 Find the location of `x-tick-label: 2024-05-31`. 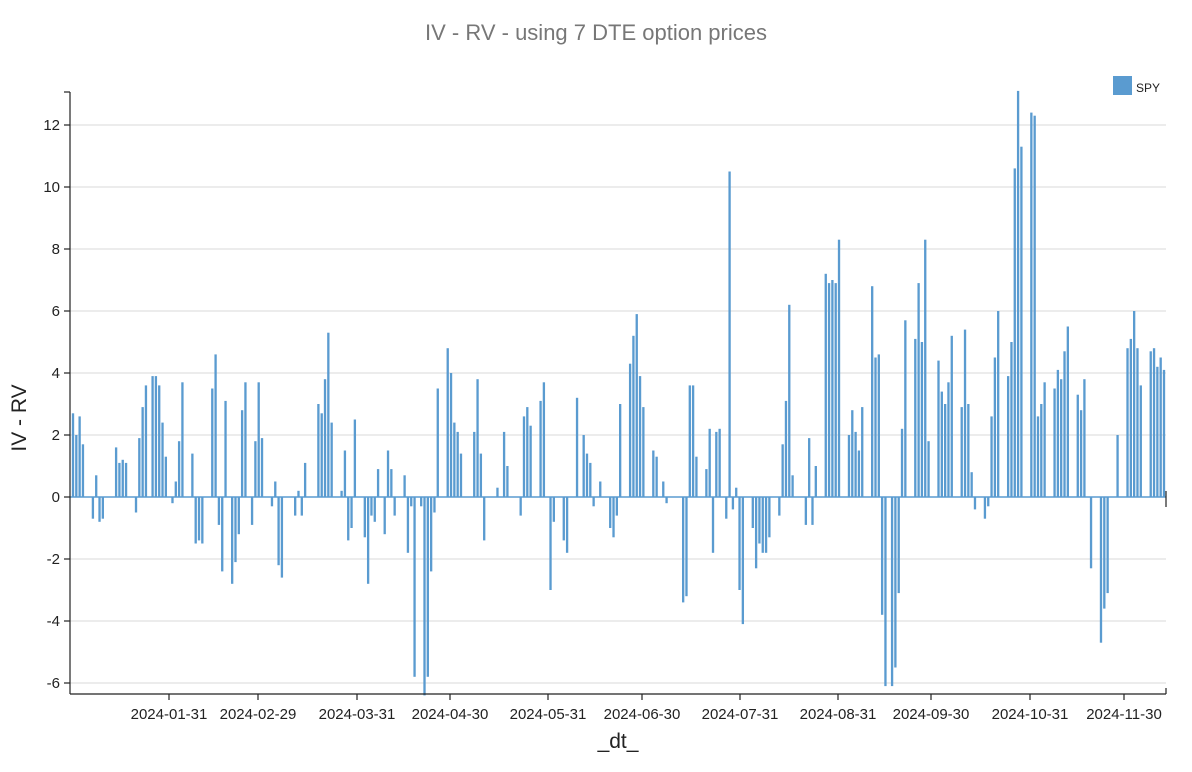

x-tick-label: 2024-05-31 is located at coordinates (548, 714).